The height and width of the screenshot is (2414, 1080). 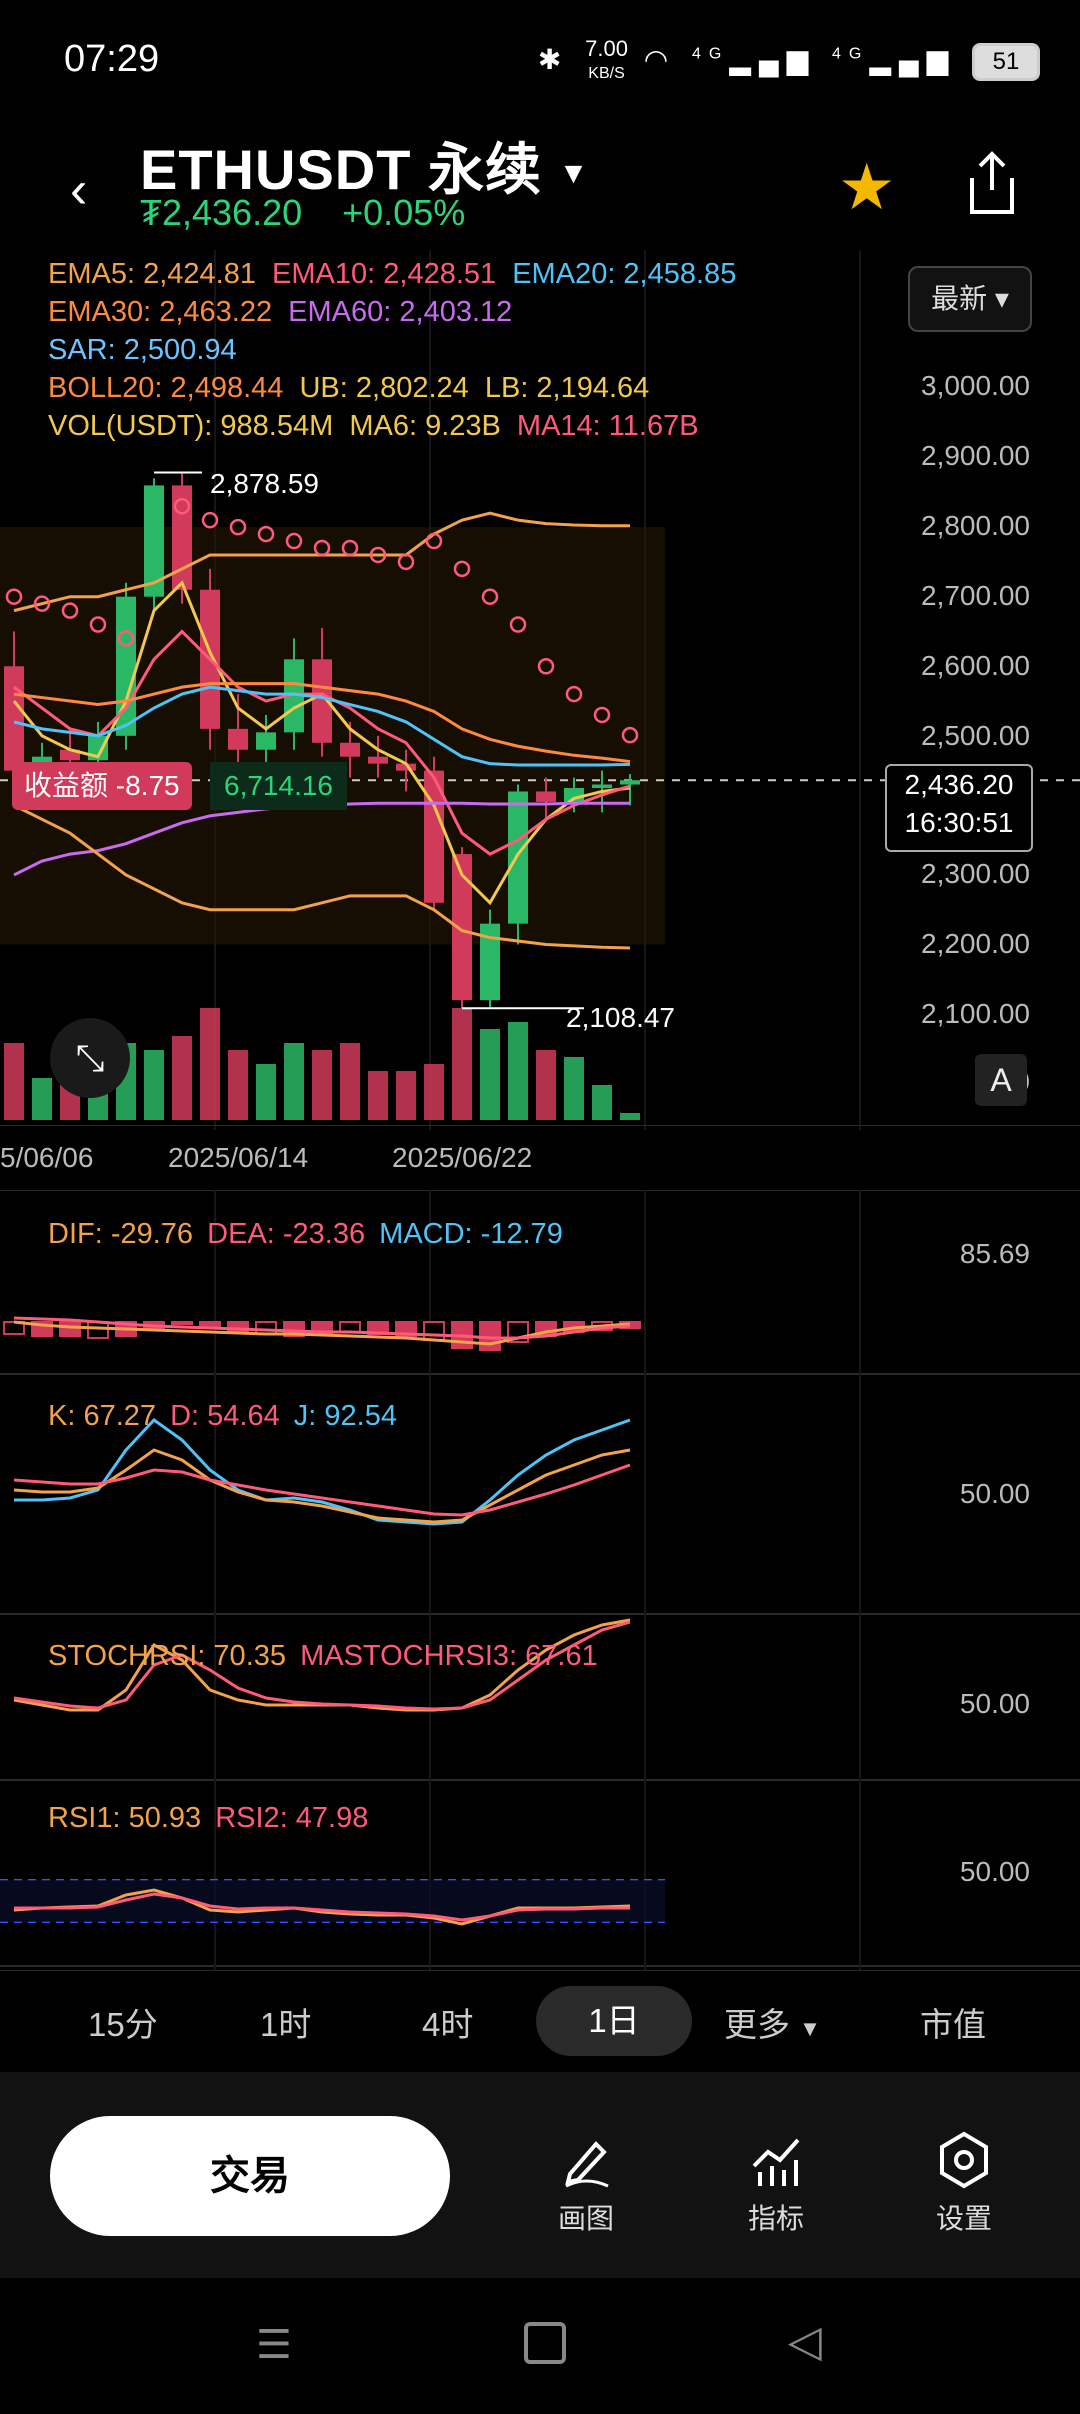 I want to click on position-value: 6,714.16, so click(x=278, y=786).